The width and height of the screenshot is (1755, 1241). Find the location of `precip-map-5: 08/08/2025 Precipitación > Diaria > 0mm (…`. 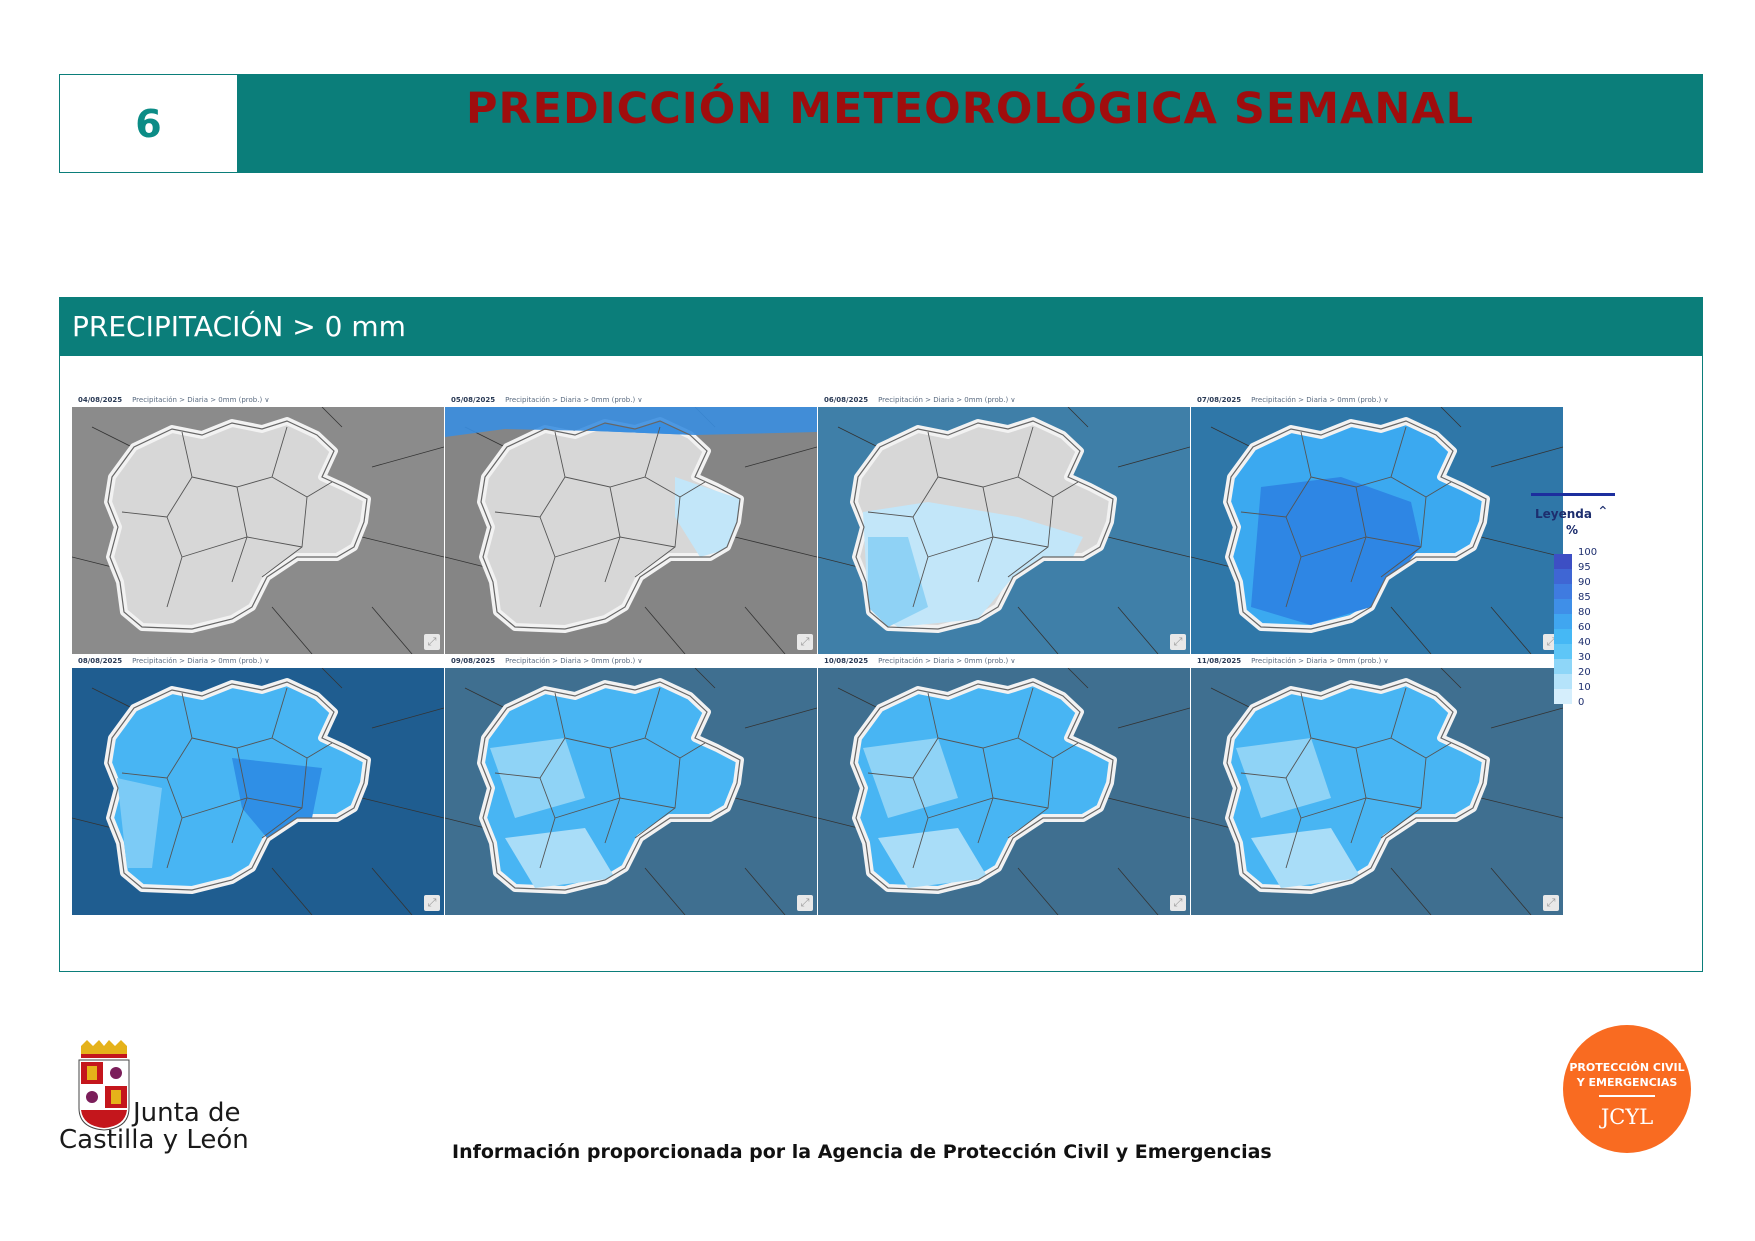

precip-map-5: 08/08/2025 Precipitación > Diaria > 0mm (… is located at coordinates (258, 785).